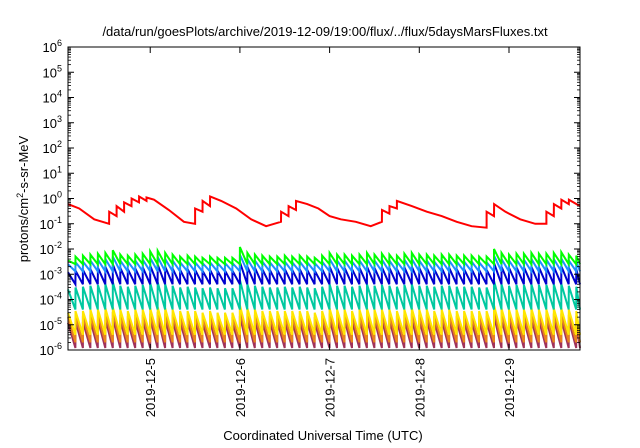 The height and width of the screenshot is (448, 640). I want to click on y-tick-exp: -4, so click(58, 296).